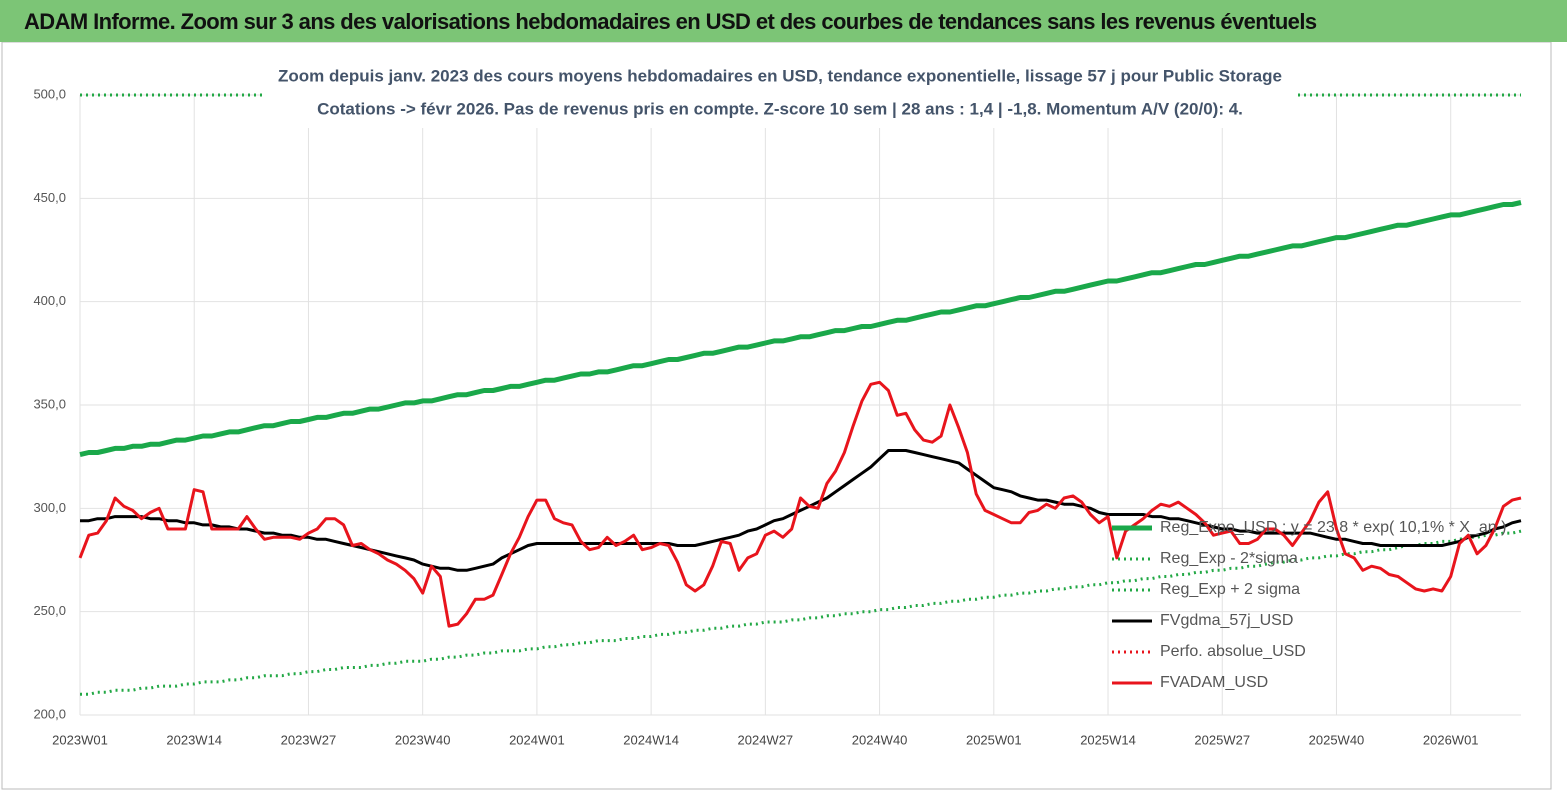 The width and height of the screenshot is (1567, 792). Describe the element at coordinates (80, 739) in the screenshot. I see `x-tick-label: 2023W01` at that location.